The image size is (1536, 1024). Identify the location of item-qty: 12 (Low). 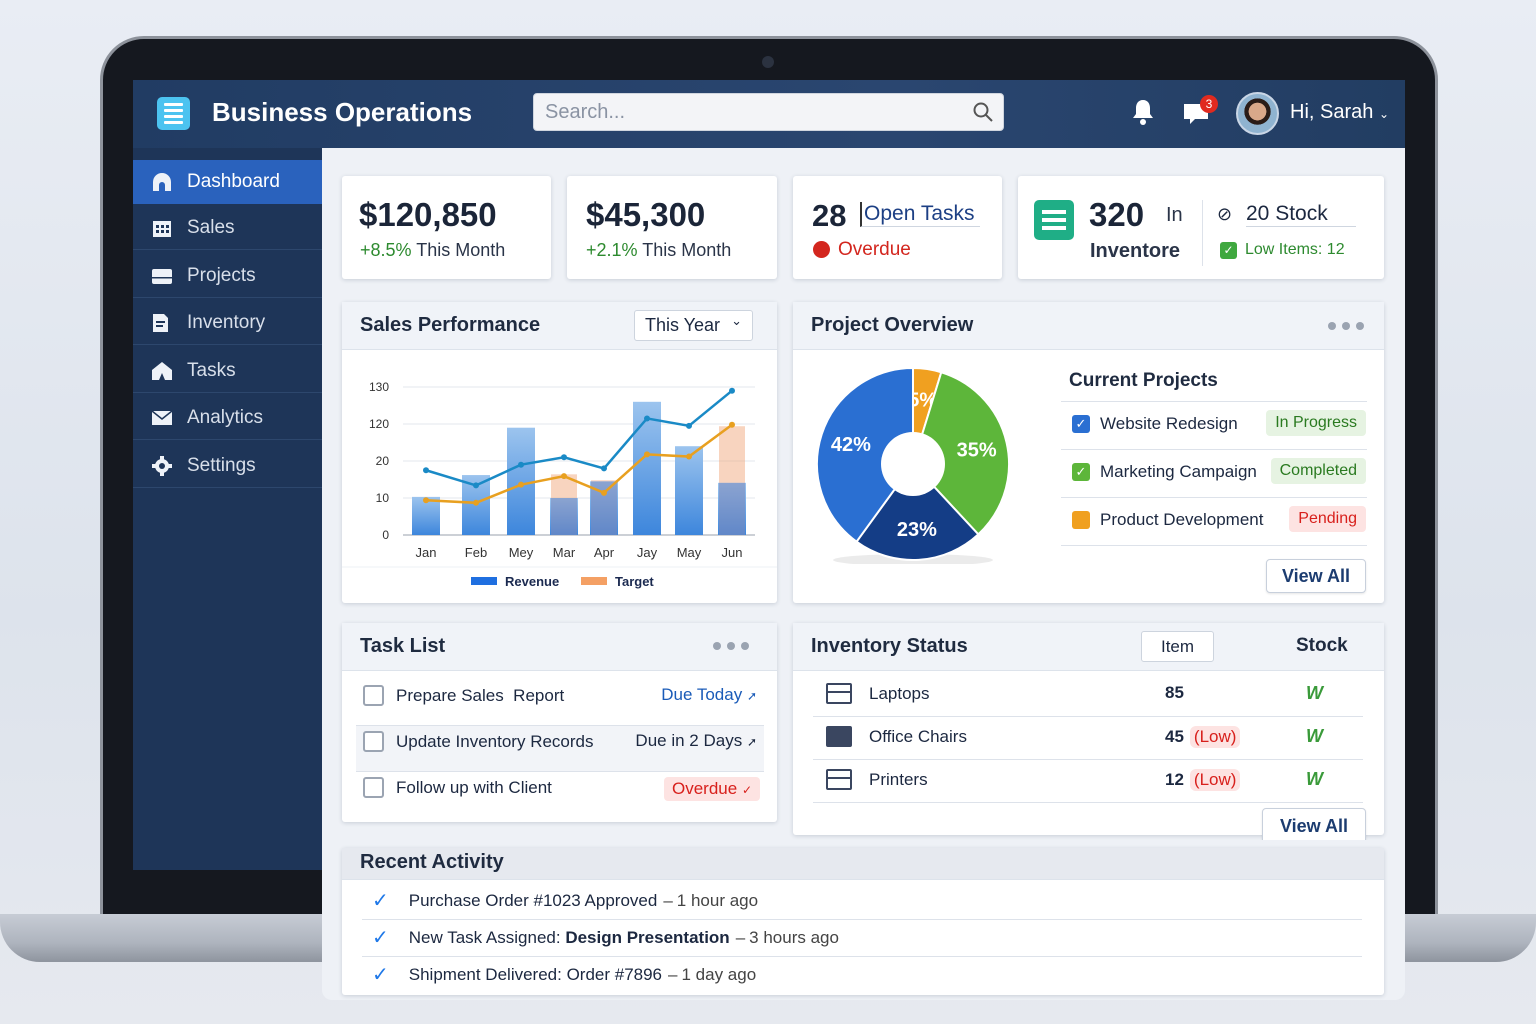
(1203, 780).